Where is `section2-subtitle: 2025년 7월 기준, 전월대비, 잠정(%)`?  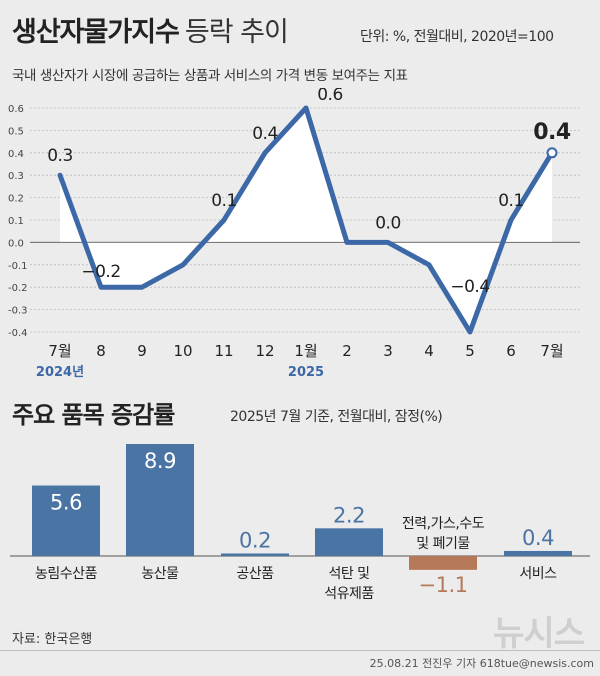 section2-subtitle: 2025년 7월 기준, 전월대비, 잠정(%) is located at coordinates (336, 417).